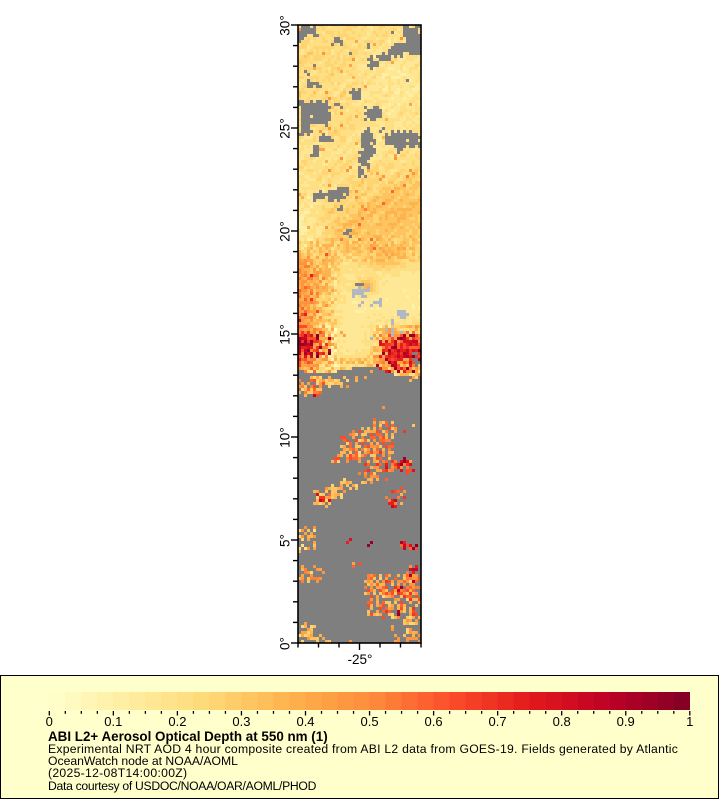 This screenshot has height=800, width=720. What do you see at coordinates (285, 231) in the screenshot?
I see `svg-text: 20°` at bounding box center [285, 231].